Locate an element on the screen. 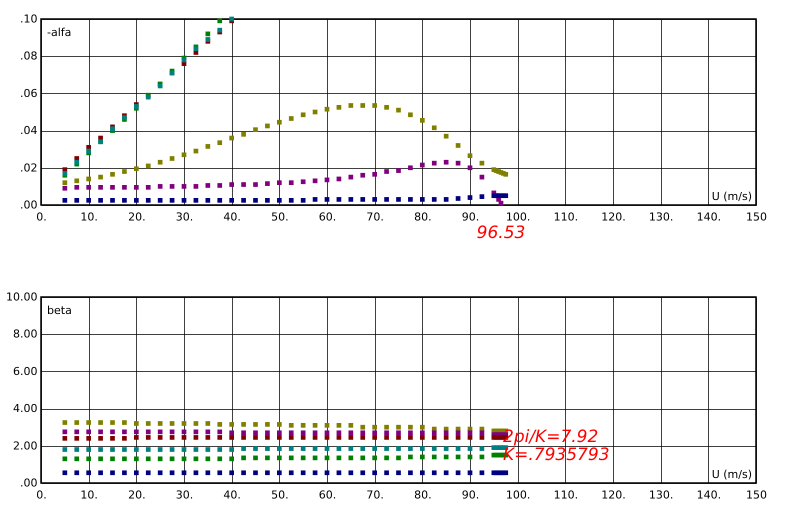  y-tick-label: 2.00 is located at coordinates (25, 445).